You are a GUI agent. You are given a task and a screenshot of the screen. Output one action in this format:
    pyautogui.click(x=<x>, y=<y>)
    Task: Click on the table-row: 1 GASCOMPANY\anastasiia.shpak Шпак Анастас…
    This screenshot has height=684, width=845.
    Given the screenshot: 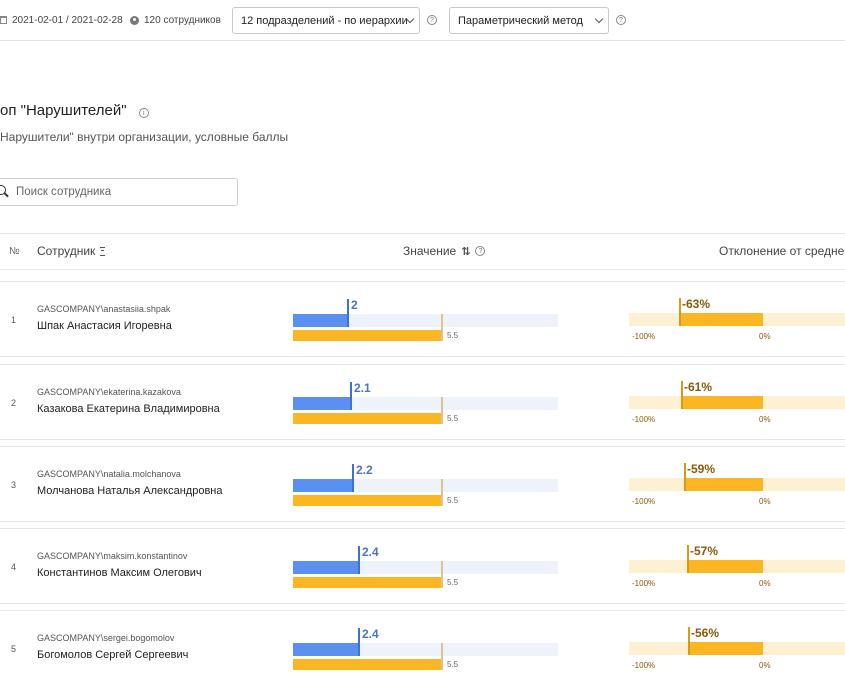 What is the action you would take?
    pyautogui.click(x=422, y=319)
    